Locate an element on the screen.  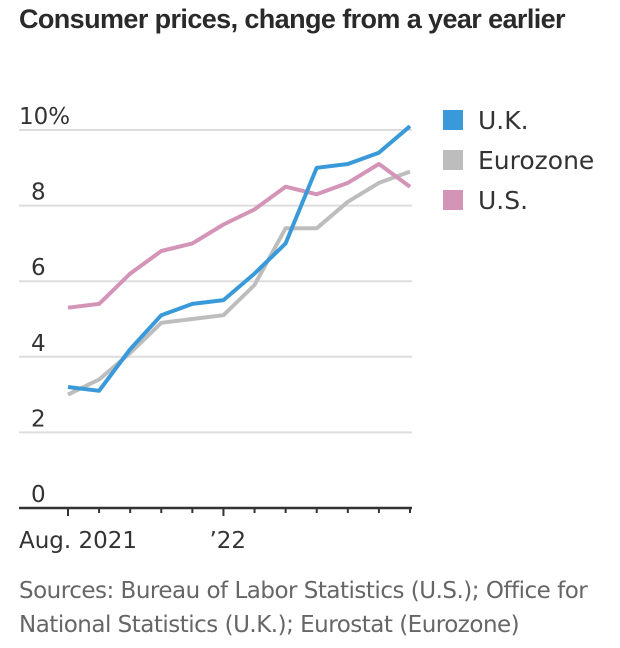
x-axis: Aug. 2021 ’22 is located at coordinates (215, 530).